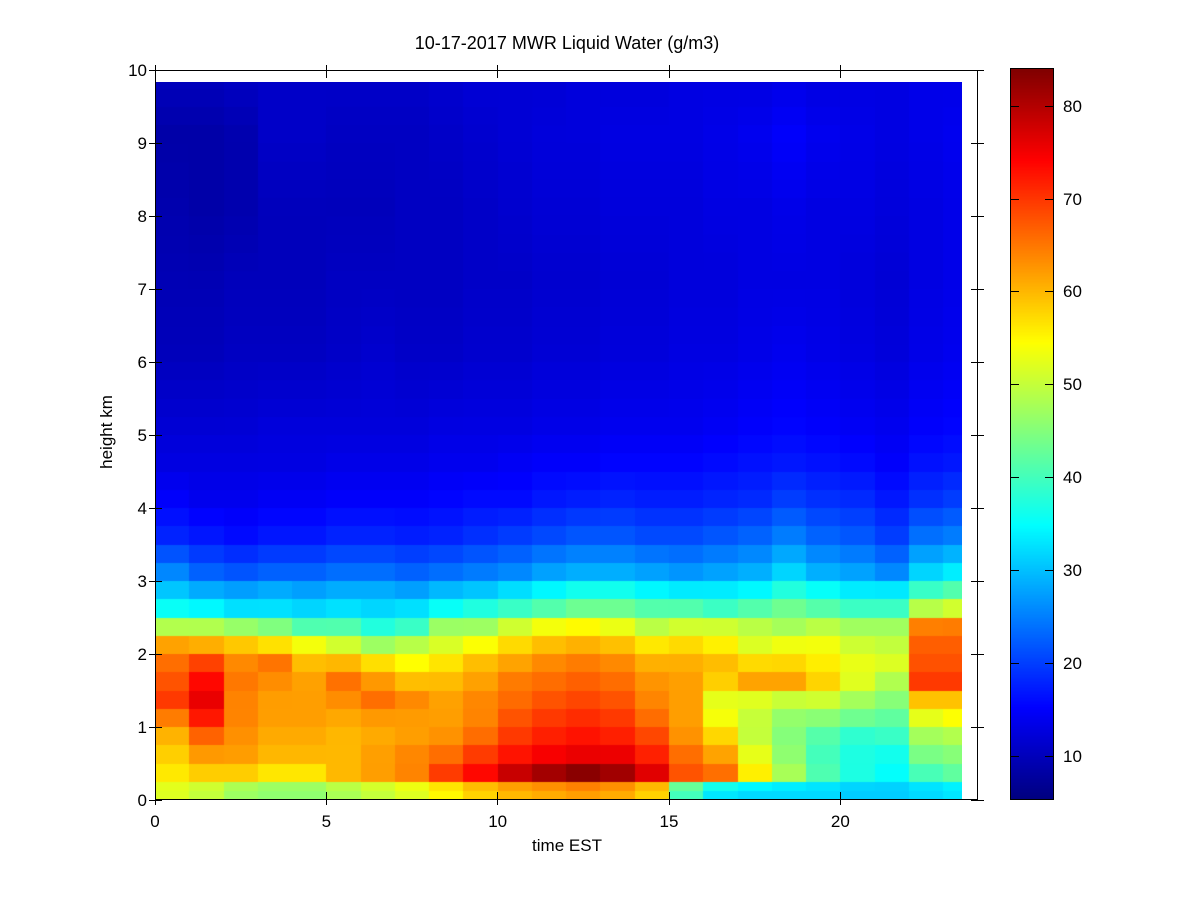  What do you see at coordinates (669, 821) in the screenshot?
I see `x-tick-label: 15` at bounding box center [669, 821].